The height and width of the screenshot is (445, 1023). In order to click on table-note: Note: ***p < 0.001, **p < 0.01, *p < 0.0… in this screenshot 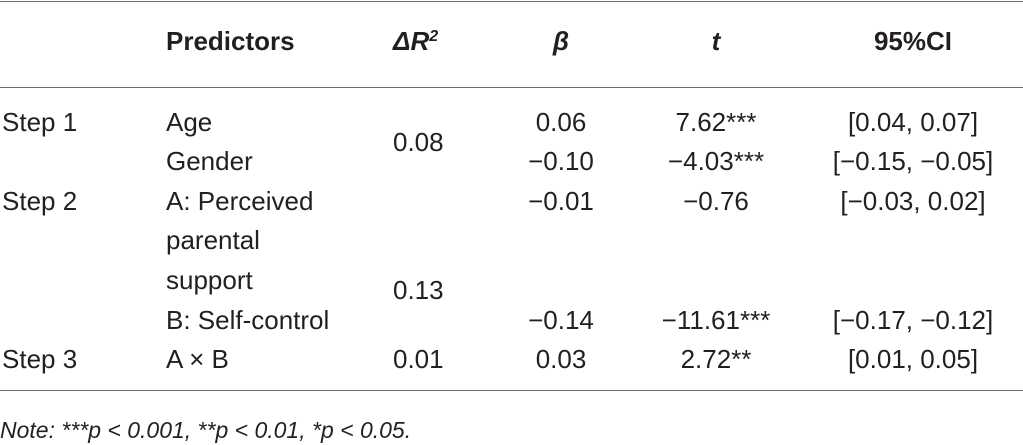, I will do `click(206, 430)`.